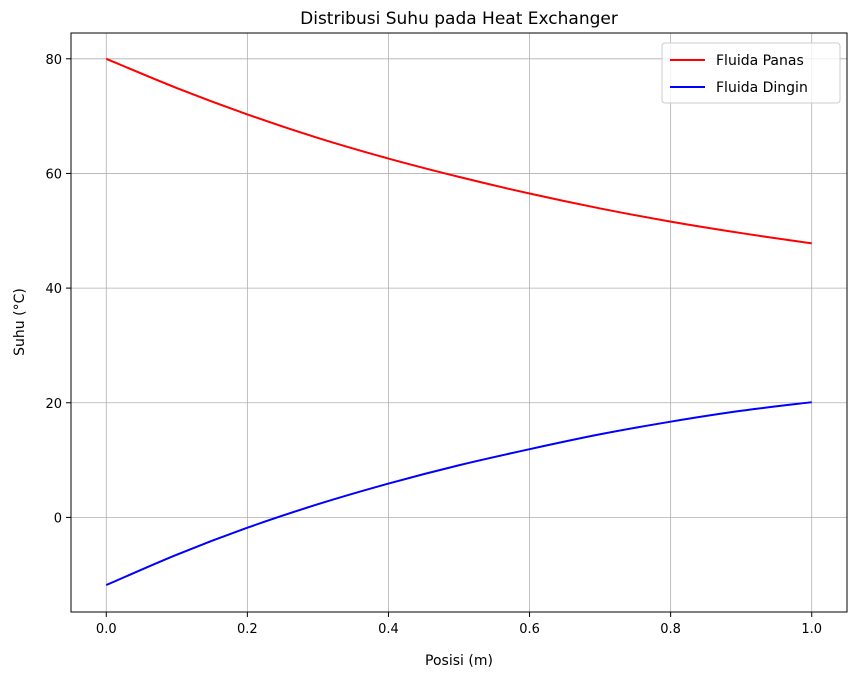 Image resolution: width=854 pixels, height=683 pixels. Describe the element at coordinates (20, 322) in the screenshot. I see `y-axis-label: Suhu (°C)` at that location.